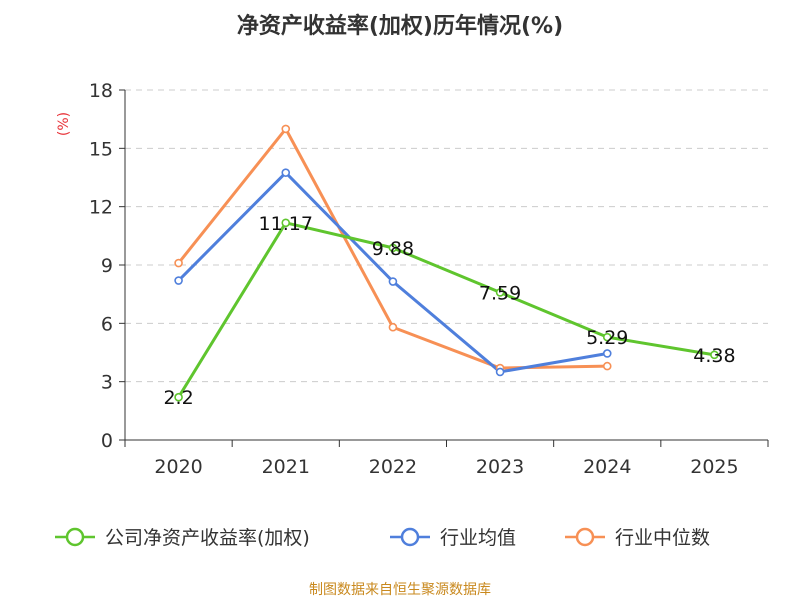  What do you see at coordinates (107, 324) in the screenshot?
I see `y-tick-label: 6` at bounding box center [107, 324].